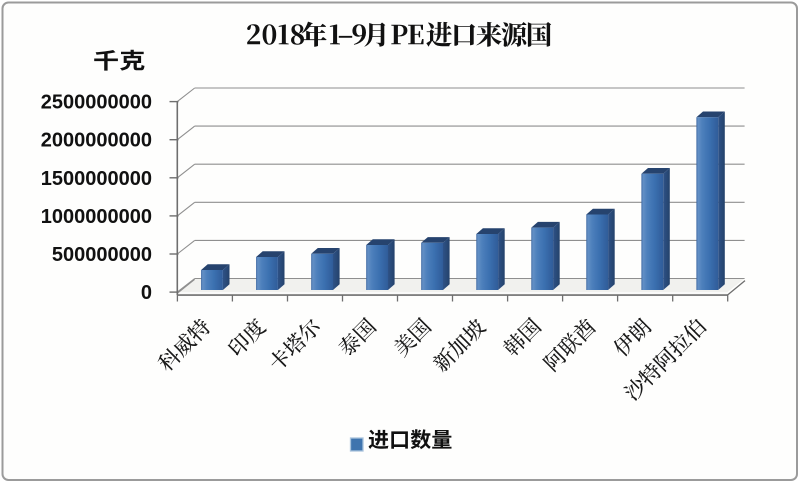 Image resolution: width=800 pixels, height=489 pixels. What do you see at coordinates (102, 255) in the screenshot?
I see `svg-text: 500000000` at bounding box center [102, 255].